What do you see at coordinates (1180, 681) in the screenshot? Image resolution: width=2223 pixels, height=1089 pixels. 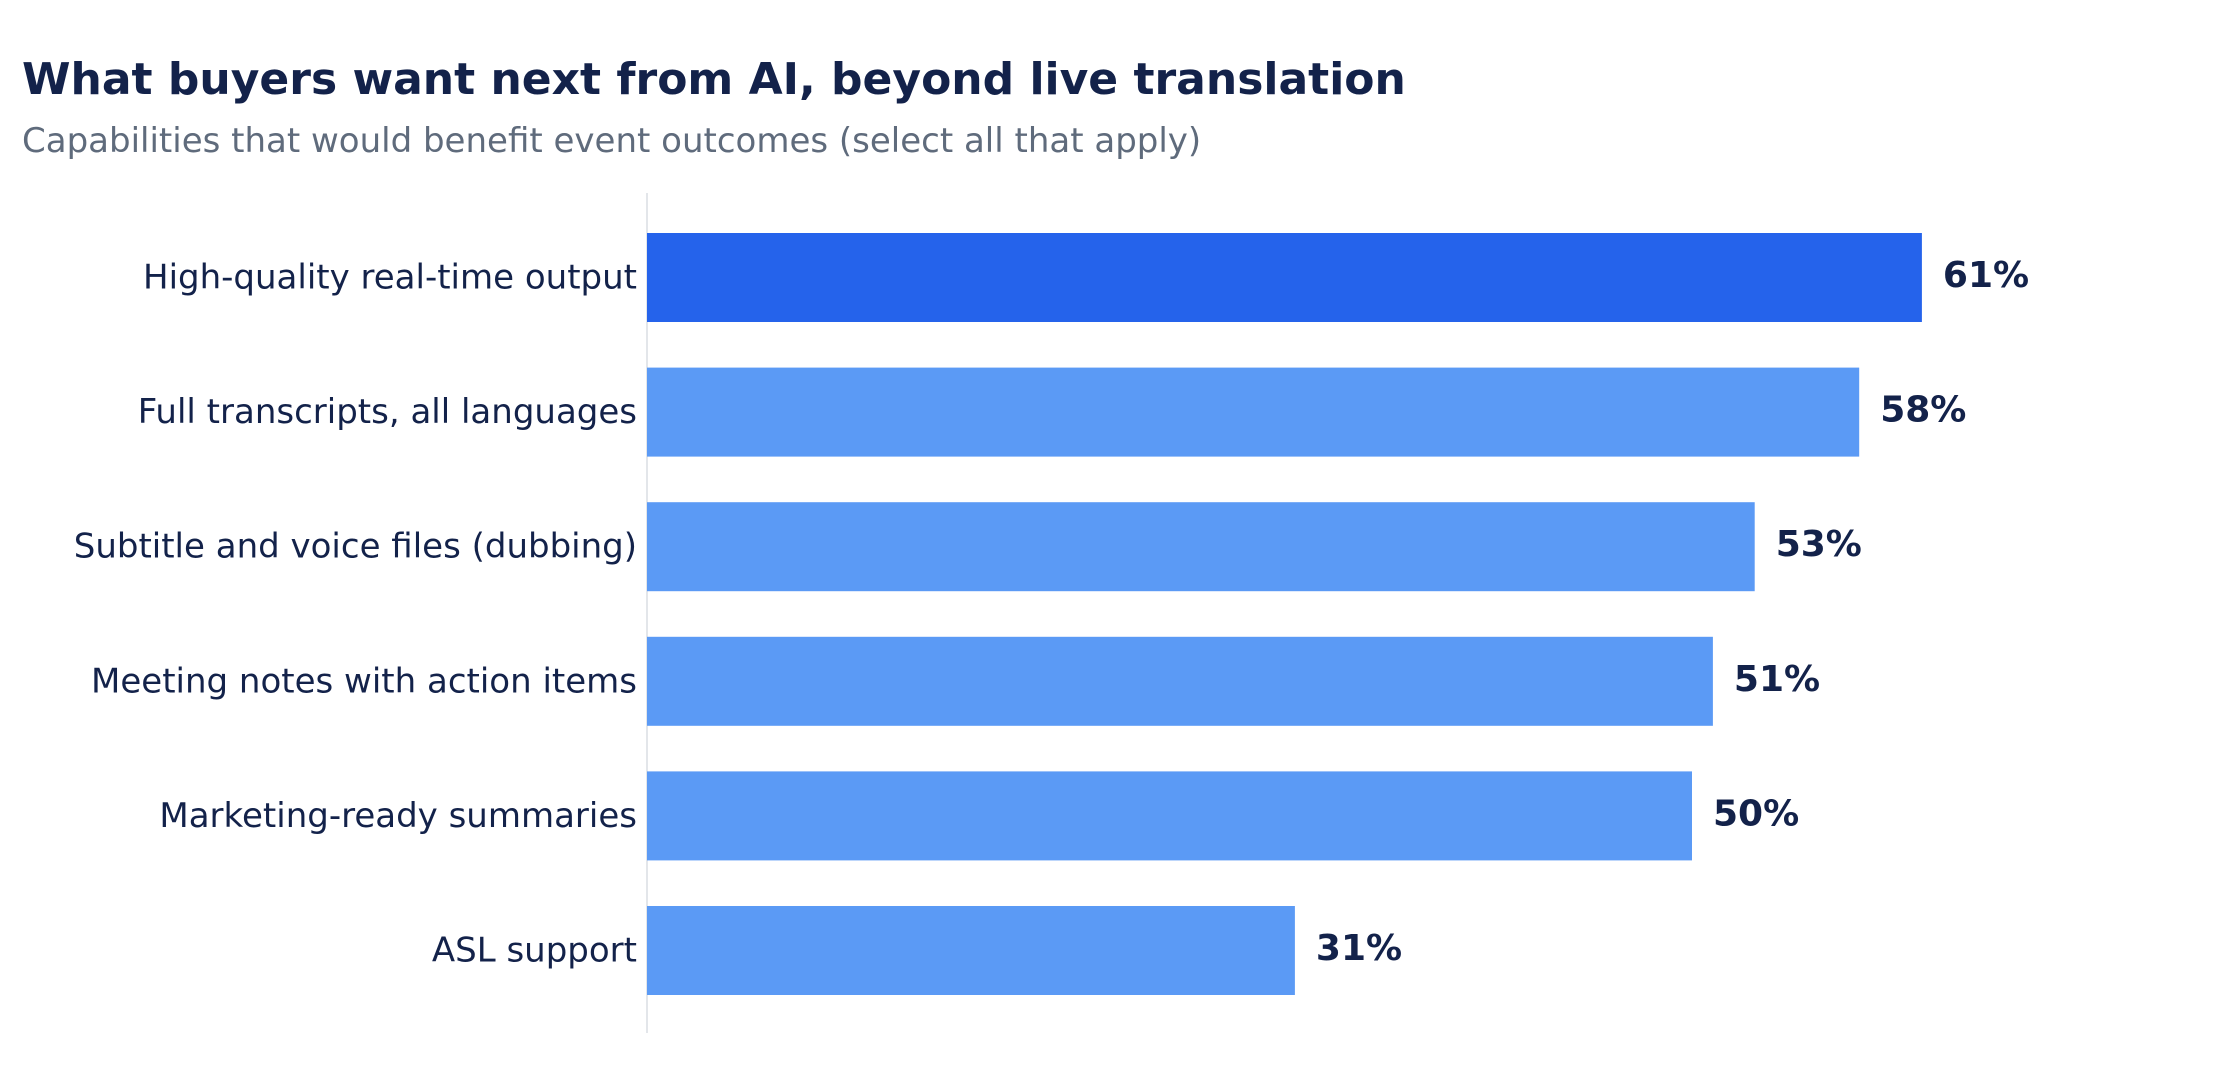 I see `bar-meeting-notes-with-action-items` at bounding box center [1180, 681].